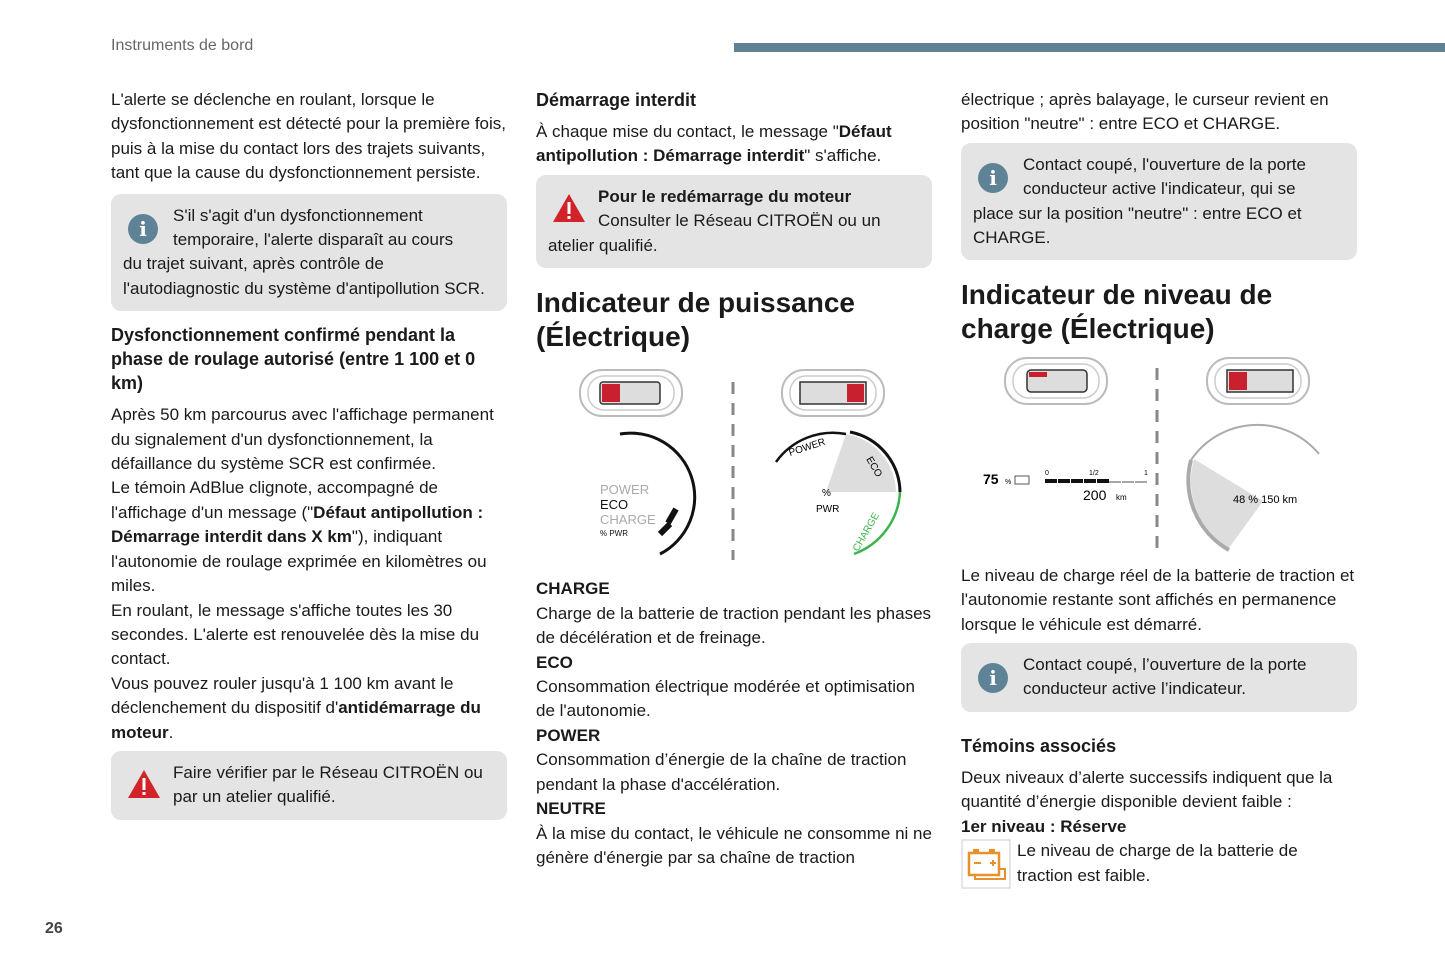 This screenshot has height=963, width=1445. Describe the element at coordinates (827, 509) in the screenshot. I see `label-pwr: PWR` at that location.